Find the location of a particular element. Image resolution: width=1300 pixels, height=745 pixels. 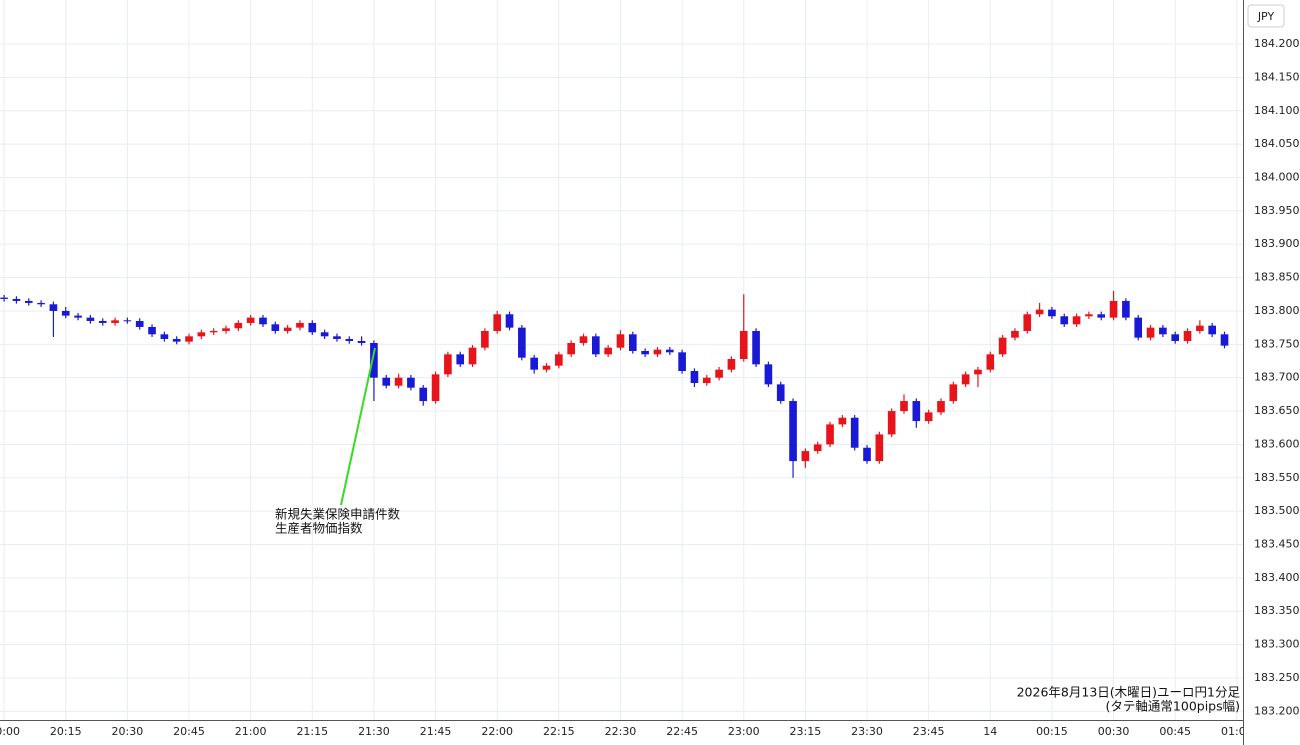

y-tick-label: 183.200 is located at coordinates (1277, 710).